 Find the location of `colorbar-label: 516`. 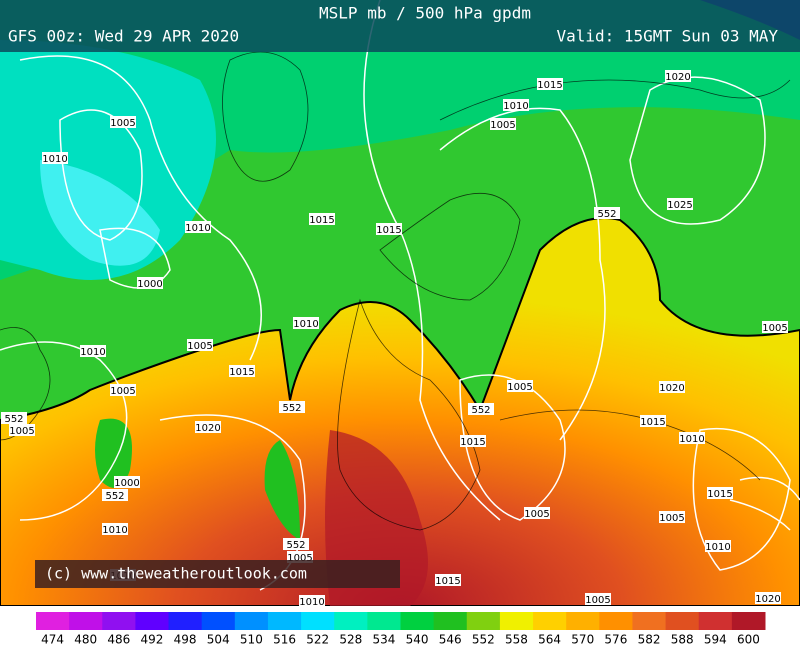

colorbar-label: 516 is located at coordinates (284, 640).